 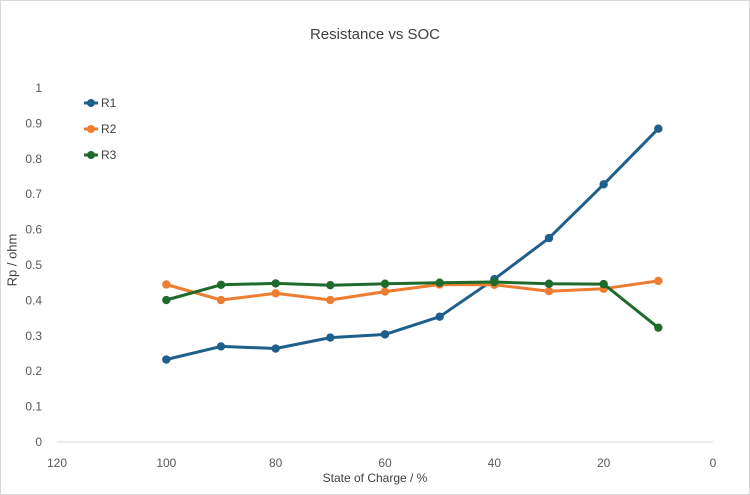 I want to click on chart-title: Resistance vs SOC, so click(x=375, y=34).